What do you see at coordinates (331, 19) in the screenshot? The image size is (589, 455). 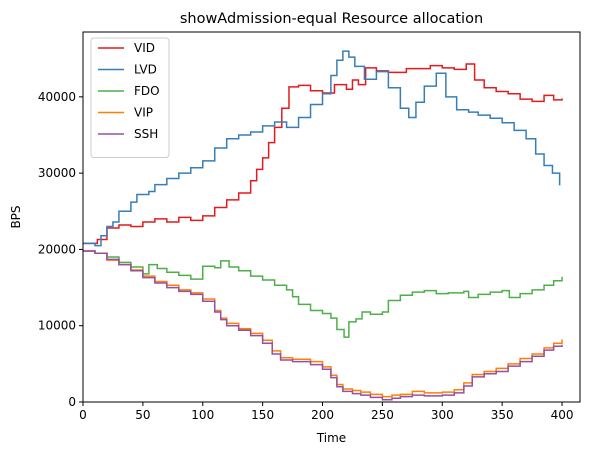 I see `chart-title: showAdmission-equal Resource allocation` at bounding box center [331, 19].